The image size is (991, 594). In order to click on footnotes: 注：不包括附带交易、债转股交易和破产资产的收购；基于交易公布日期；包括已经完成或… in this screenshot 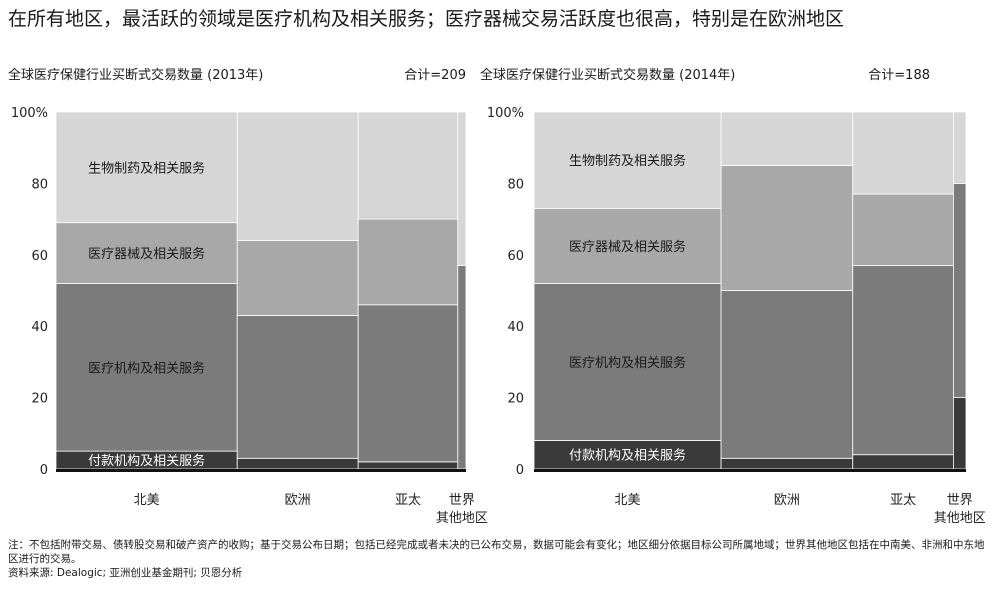, I will do `click(497, 559)`.